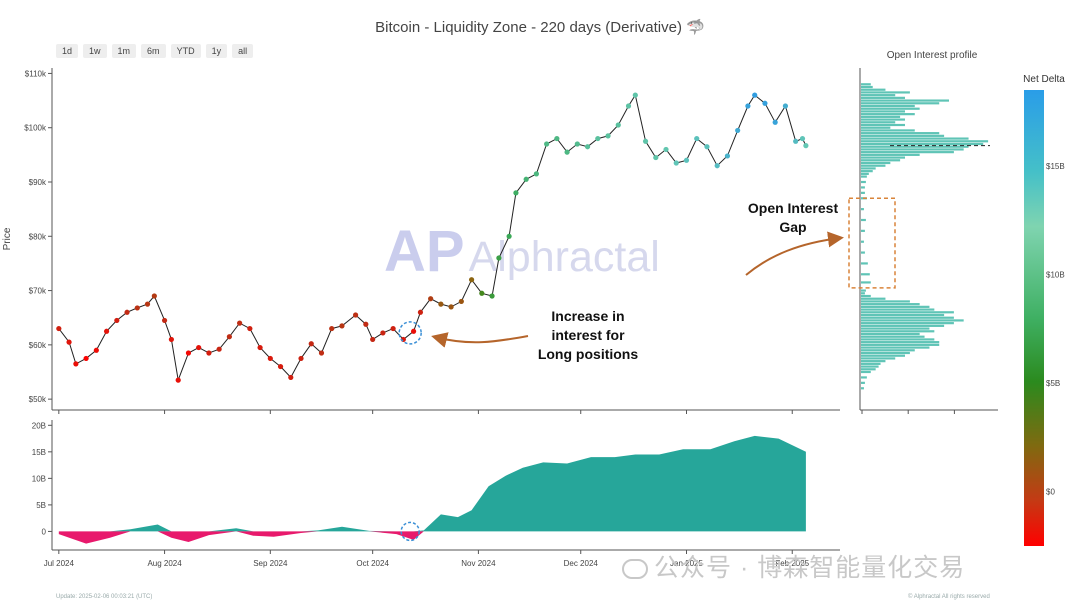  What do you see at coordinates (38, 182) in the screenshot?
I see `price-y-tick-label: $90k` at bounding box center [38, 182].